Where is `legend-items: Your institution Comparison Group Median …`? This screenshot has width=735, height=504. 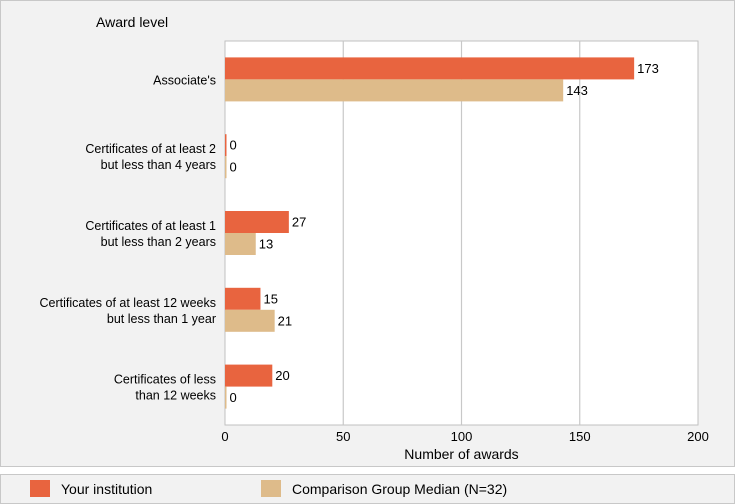 legend-items: Your institution Comparison Group Median … is located at coordinates (268, 488).